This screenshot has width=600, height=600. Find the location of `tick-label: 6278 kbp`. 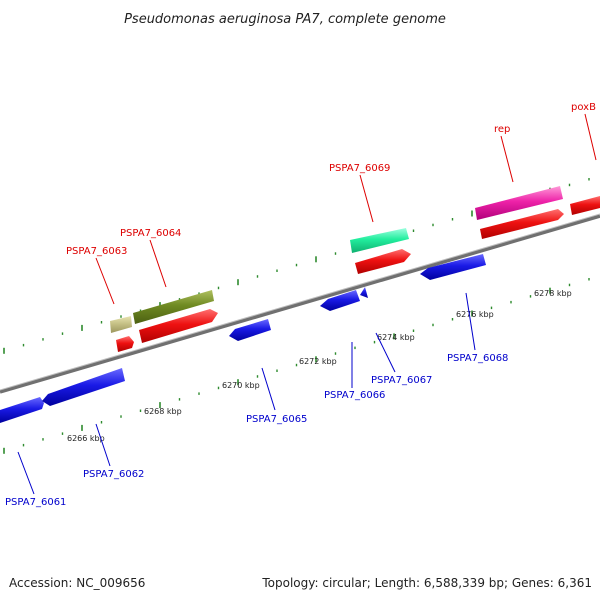

tick-label: 6278 kbp is located at coordinates (553, 293).